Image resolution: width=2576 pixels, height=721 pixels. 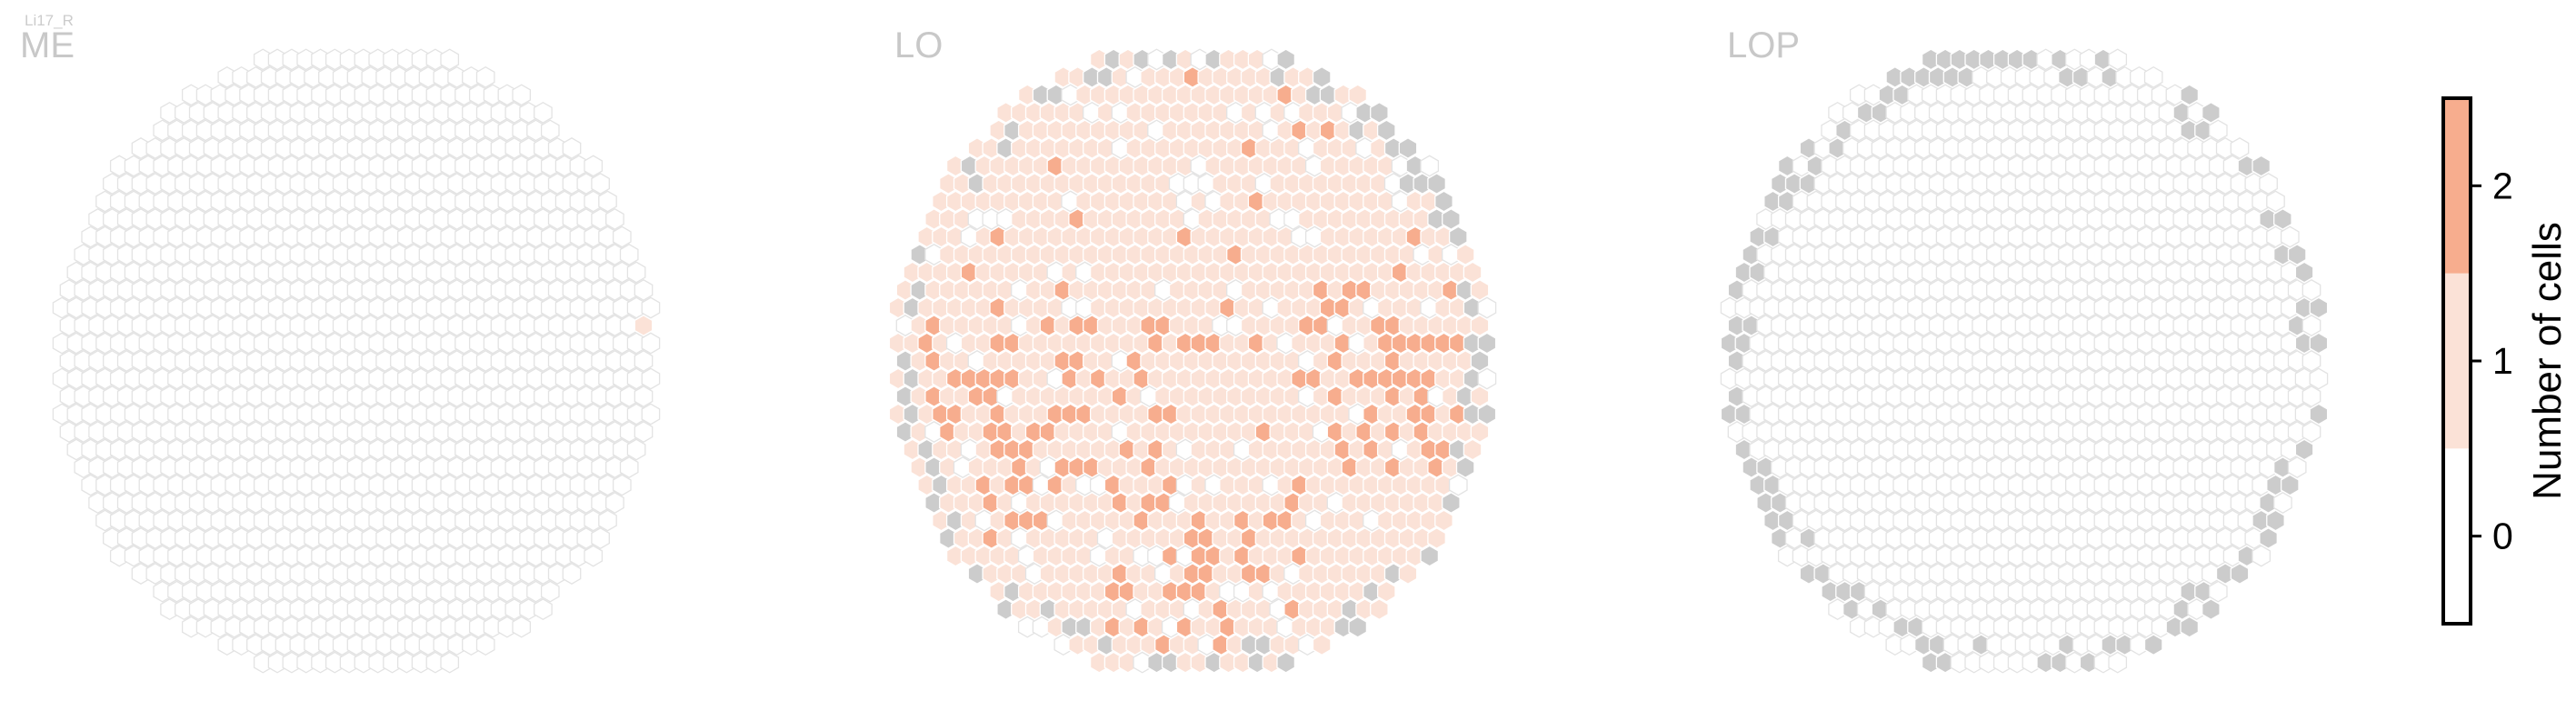 I want to click on colorbar: 0 1 2 Number of cells, so click(x=2505, y=361).